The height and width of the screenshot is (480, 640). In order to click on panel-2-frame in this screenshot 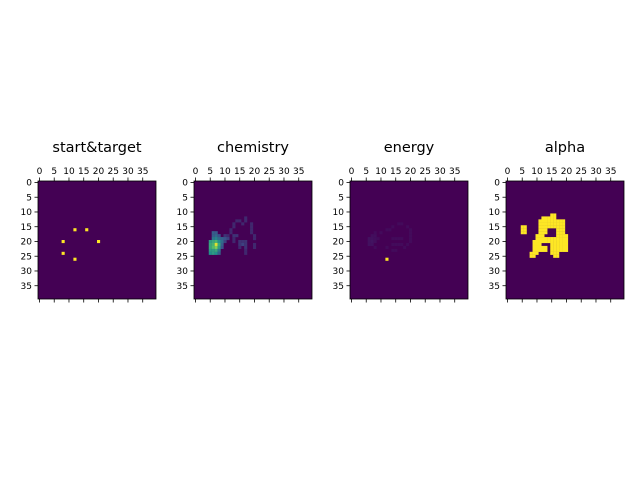, I will do `click(253, 240)`.